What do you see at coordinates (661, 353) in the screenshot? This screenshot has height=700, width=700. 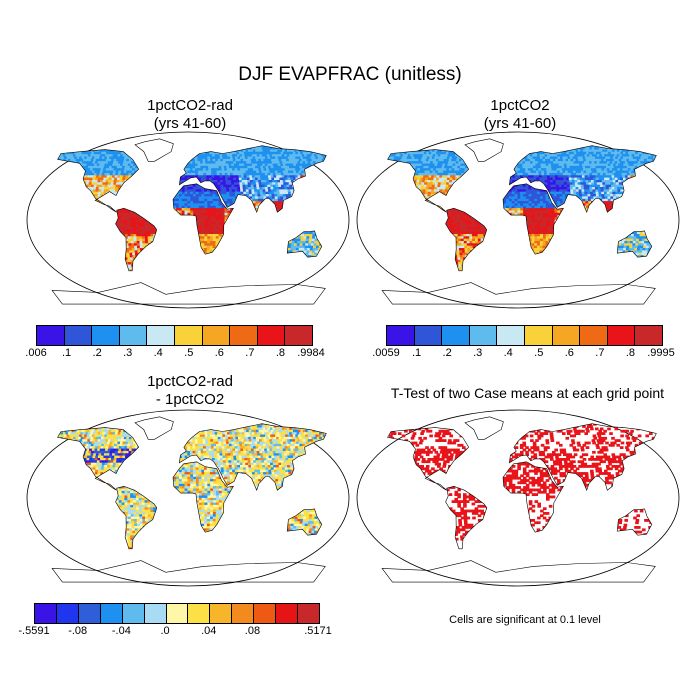 I see `colorbar-tick-label: .9995` at bounding box center [661, 353].